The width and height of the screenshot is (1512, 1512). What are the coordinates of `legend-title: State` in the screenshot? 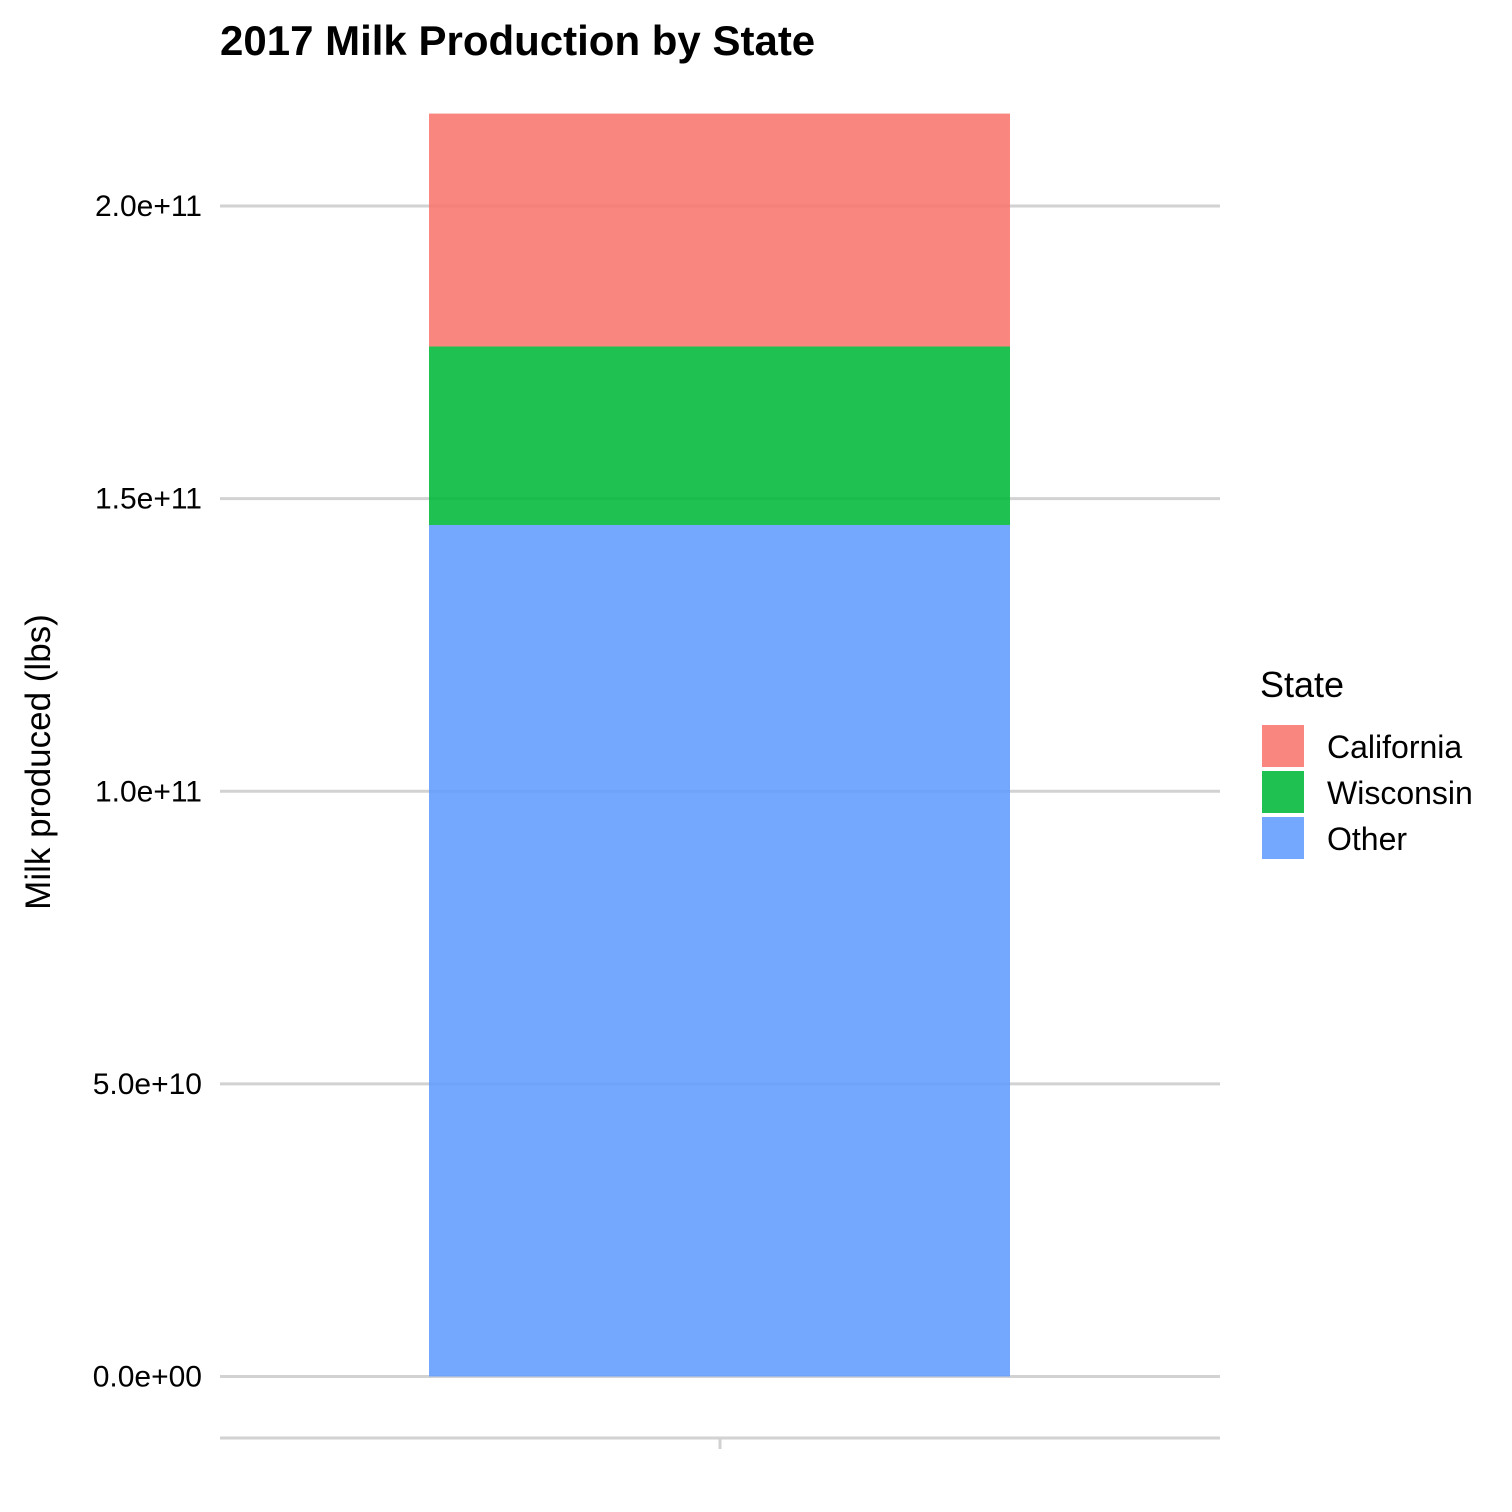 It's located at (1302, 684).